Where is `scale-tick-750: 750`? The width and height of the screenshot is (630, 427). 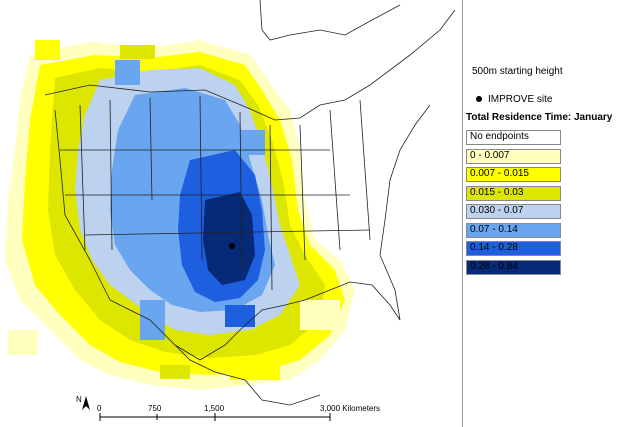
scale-tick-750: 750 is located at coordinates (155, 408).